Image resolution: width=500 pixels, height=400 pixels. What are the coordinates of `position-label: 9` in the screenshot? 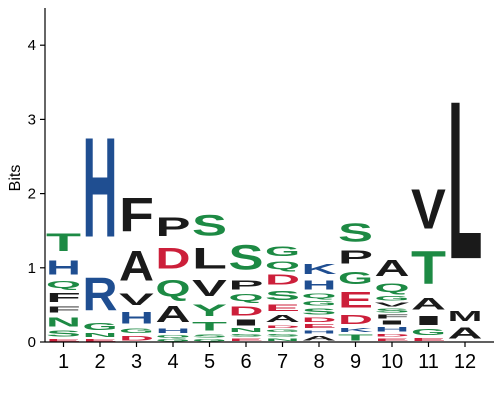 It's located at (355, 362).